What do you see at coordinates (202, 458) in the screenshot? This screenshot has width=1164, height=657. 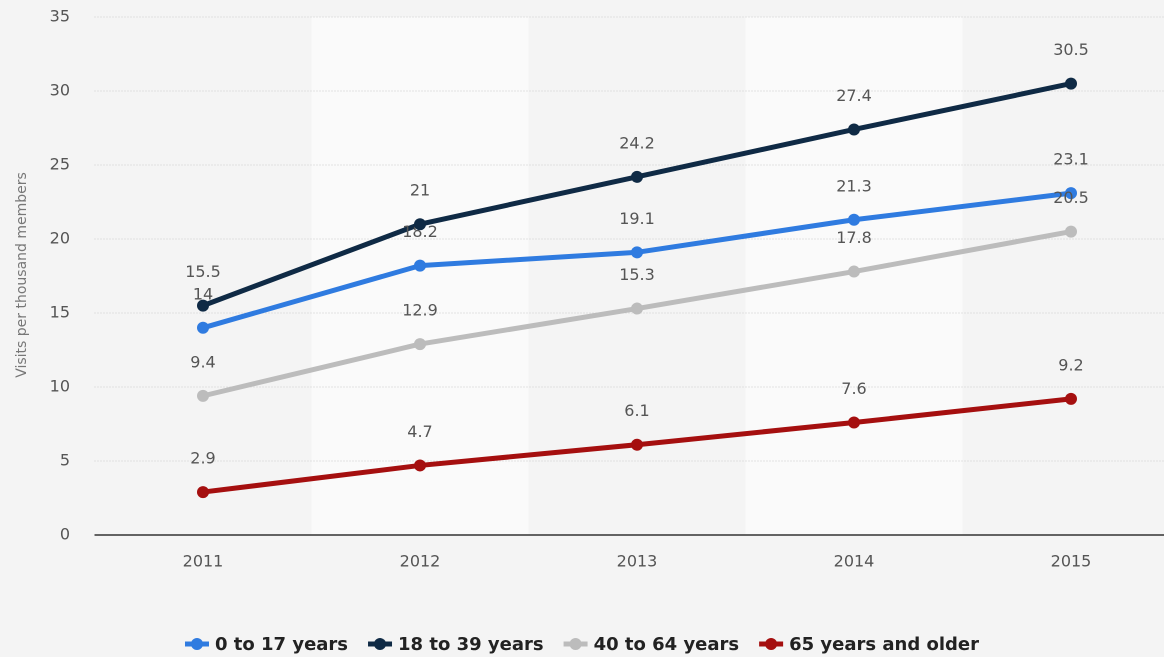 I see `data-label: 2.9` at bounding box center [202, 458].